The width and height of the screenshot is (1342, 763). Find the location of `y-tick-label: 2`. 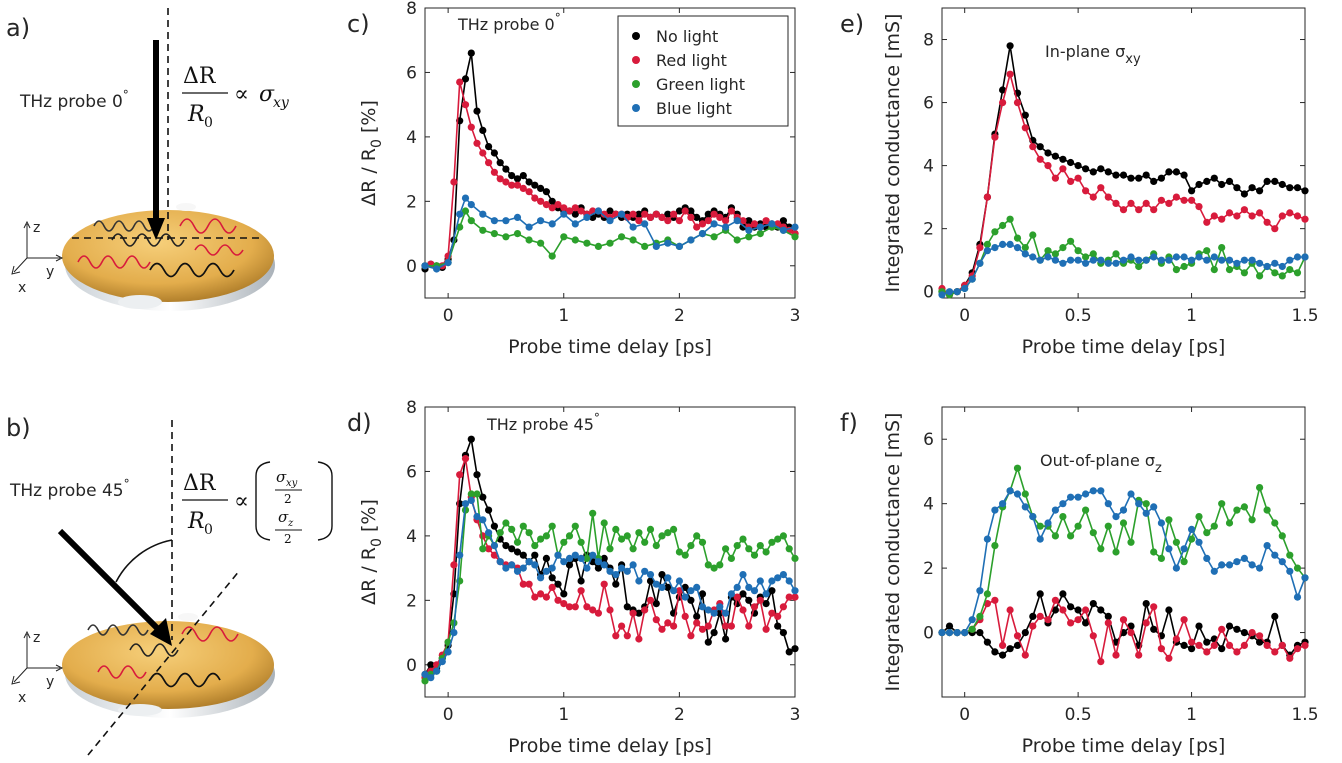

y-tick-label: 2 is located at coordinates (411, 202).